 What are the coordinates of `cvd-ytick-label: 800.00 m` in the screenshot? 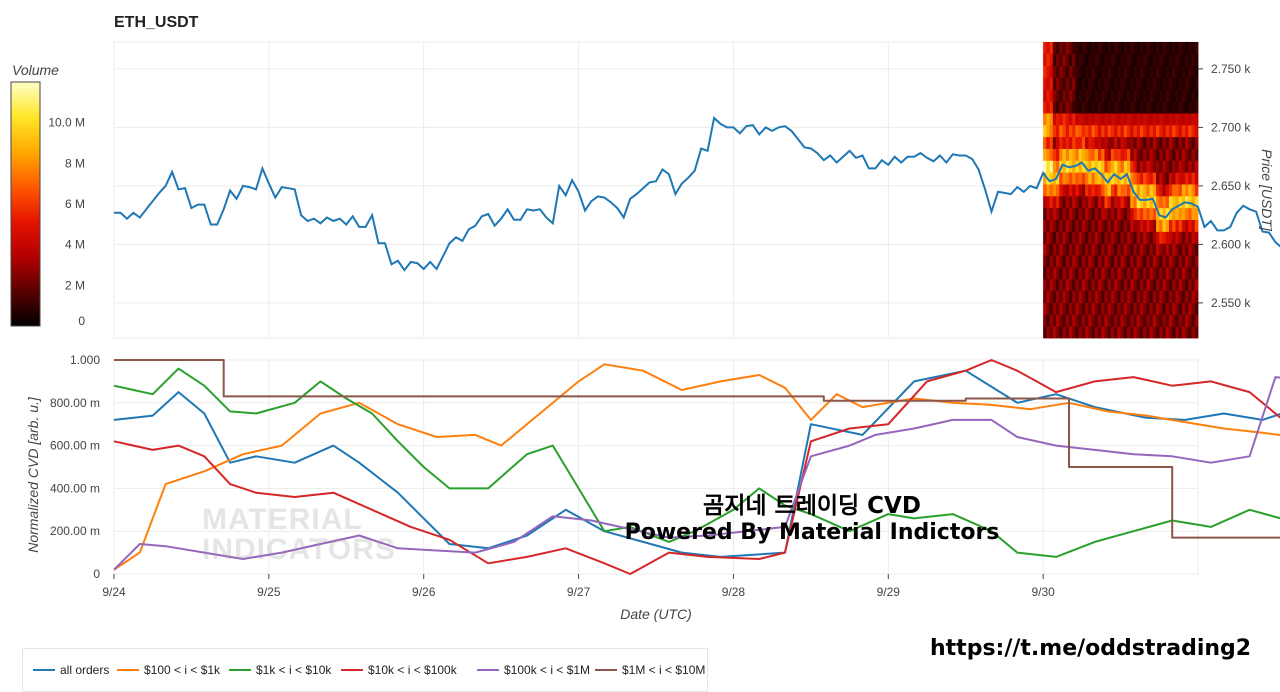 It's located at (75, 403).